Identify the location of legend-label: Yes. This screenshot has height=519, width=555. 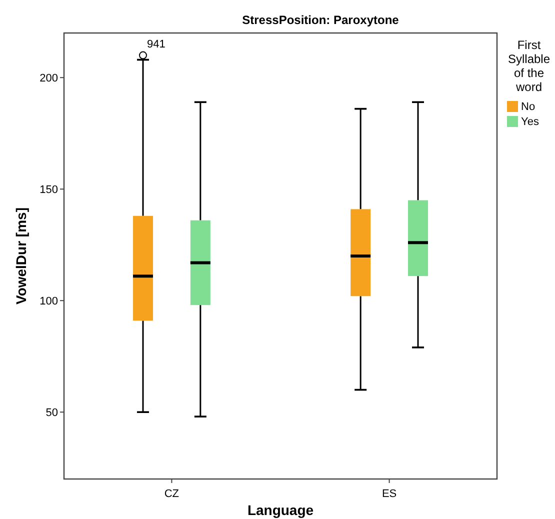
(530, 122).